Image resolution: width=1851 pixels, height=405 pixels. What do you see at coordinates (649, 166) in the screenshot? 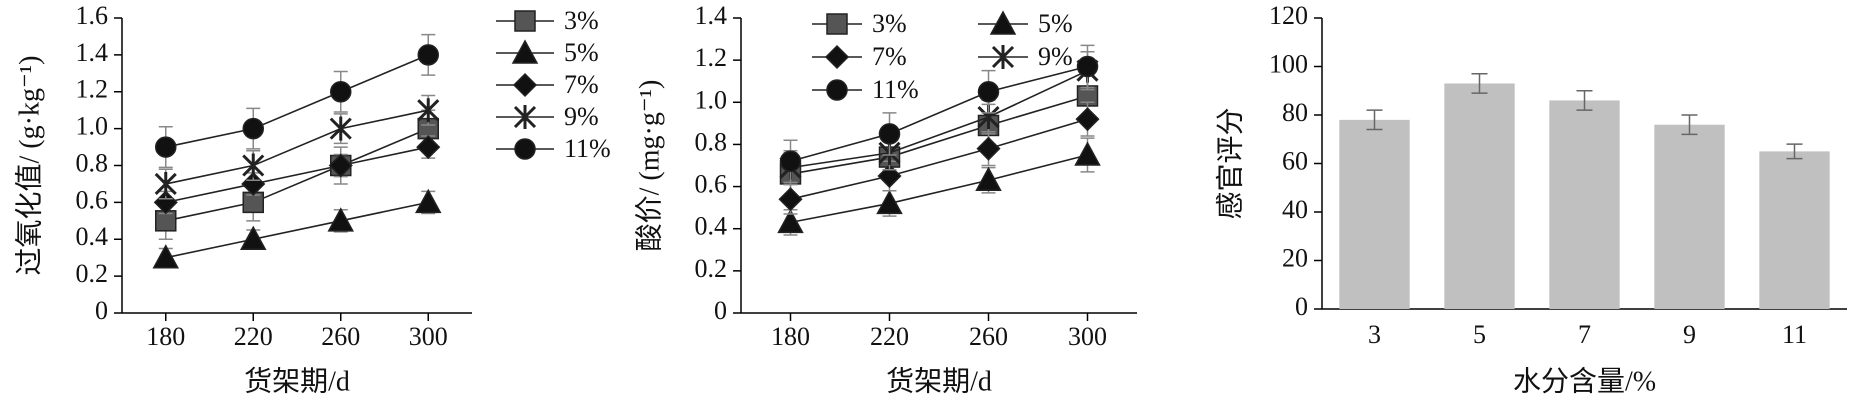
I see `y-axis-label: 酸价/ (mg·g⁻¹)` at bounding box center [649, 166].